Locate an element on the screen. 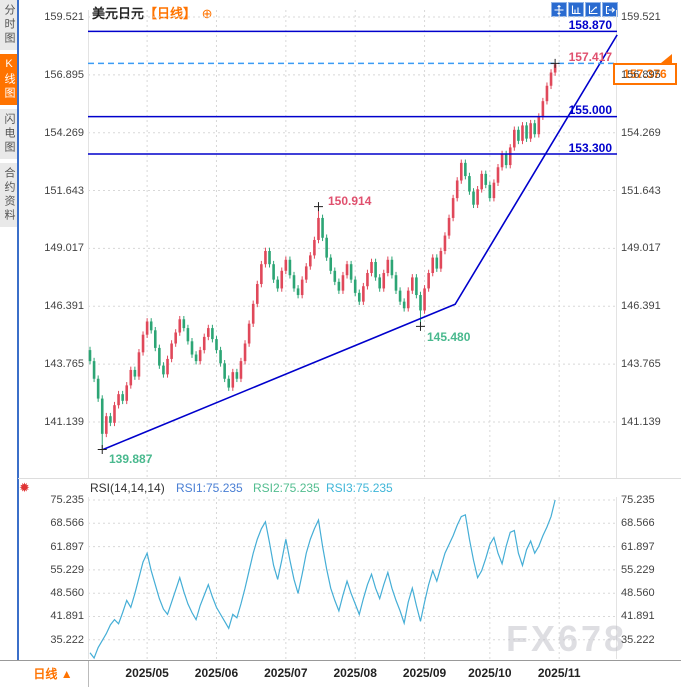 The height and width of the screenshot is (687, 681). period-selector-label: 日线 is located at coordinates (45, 674).